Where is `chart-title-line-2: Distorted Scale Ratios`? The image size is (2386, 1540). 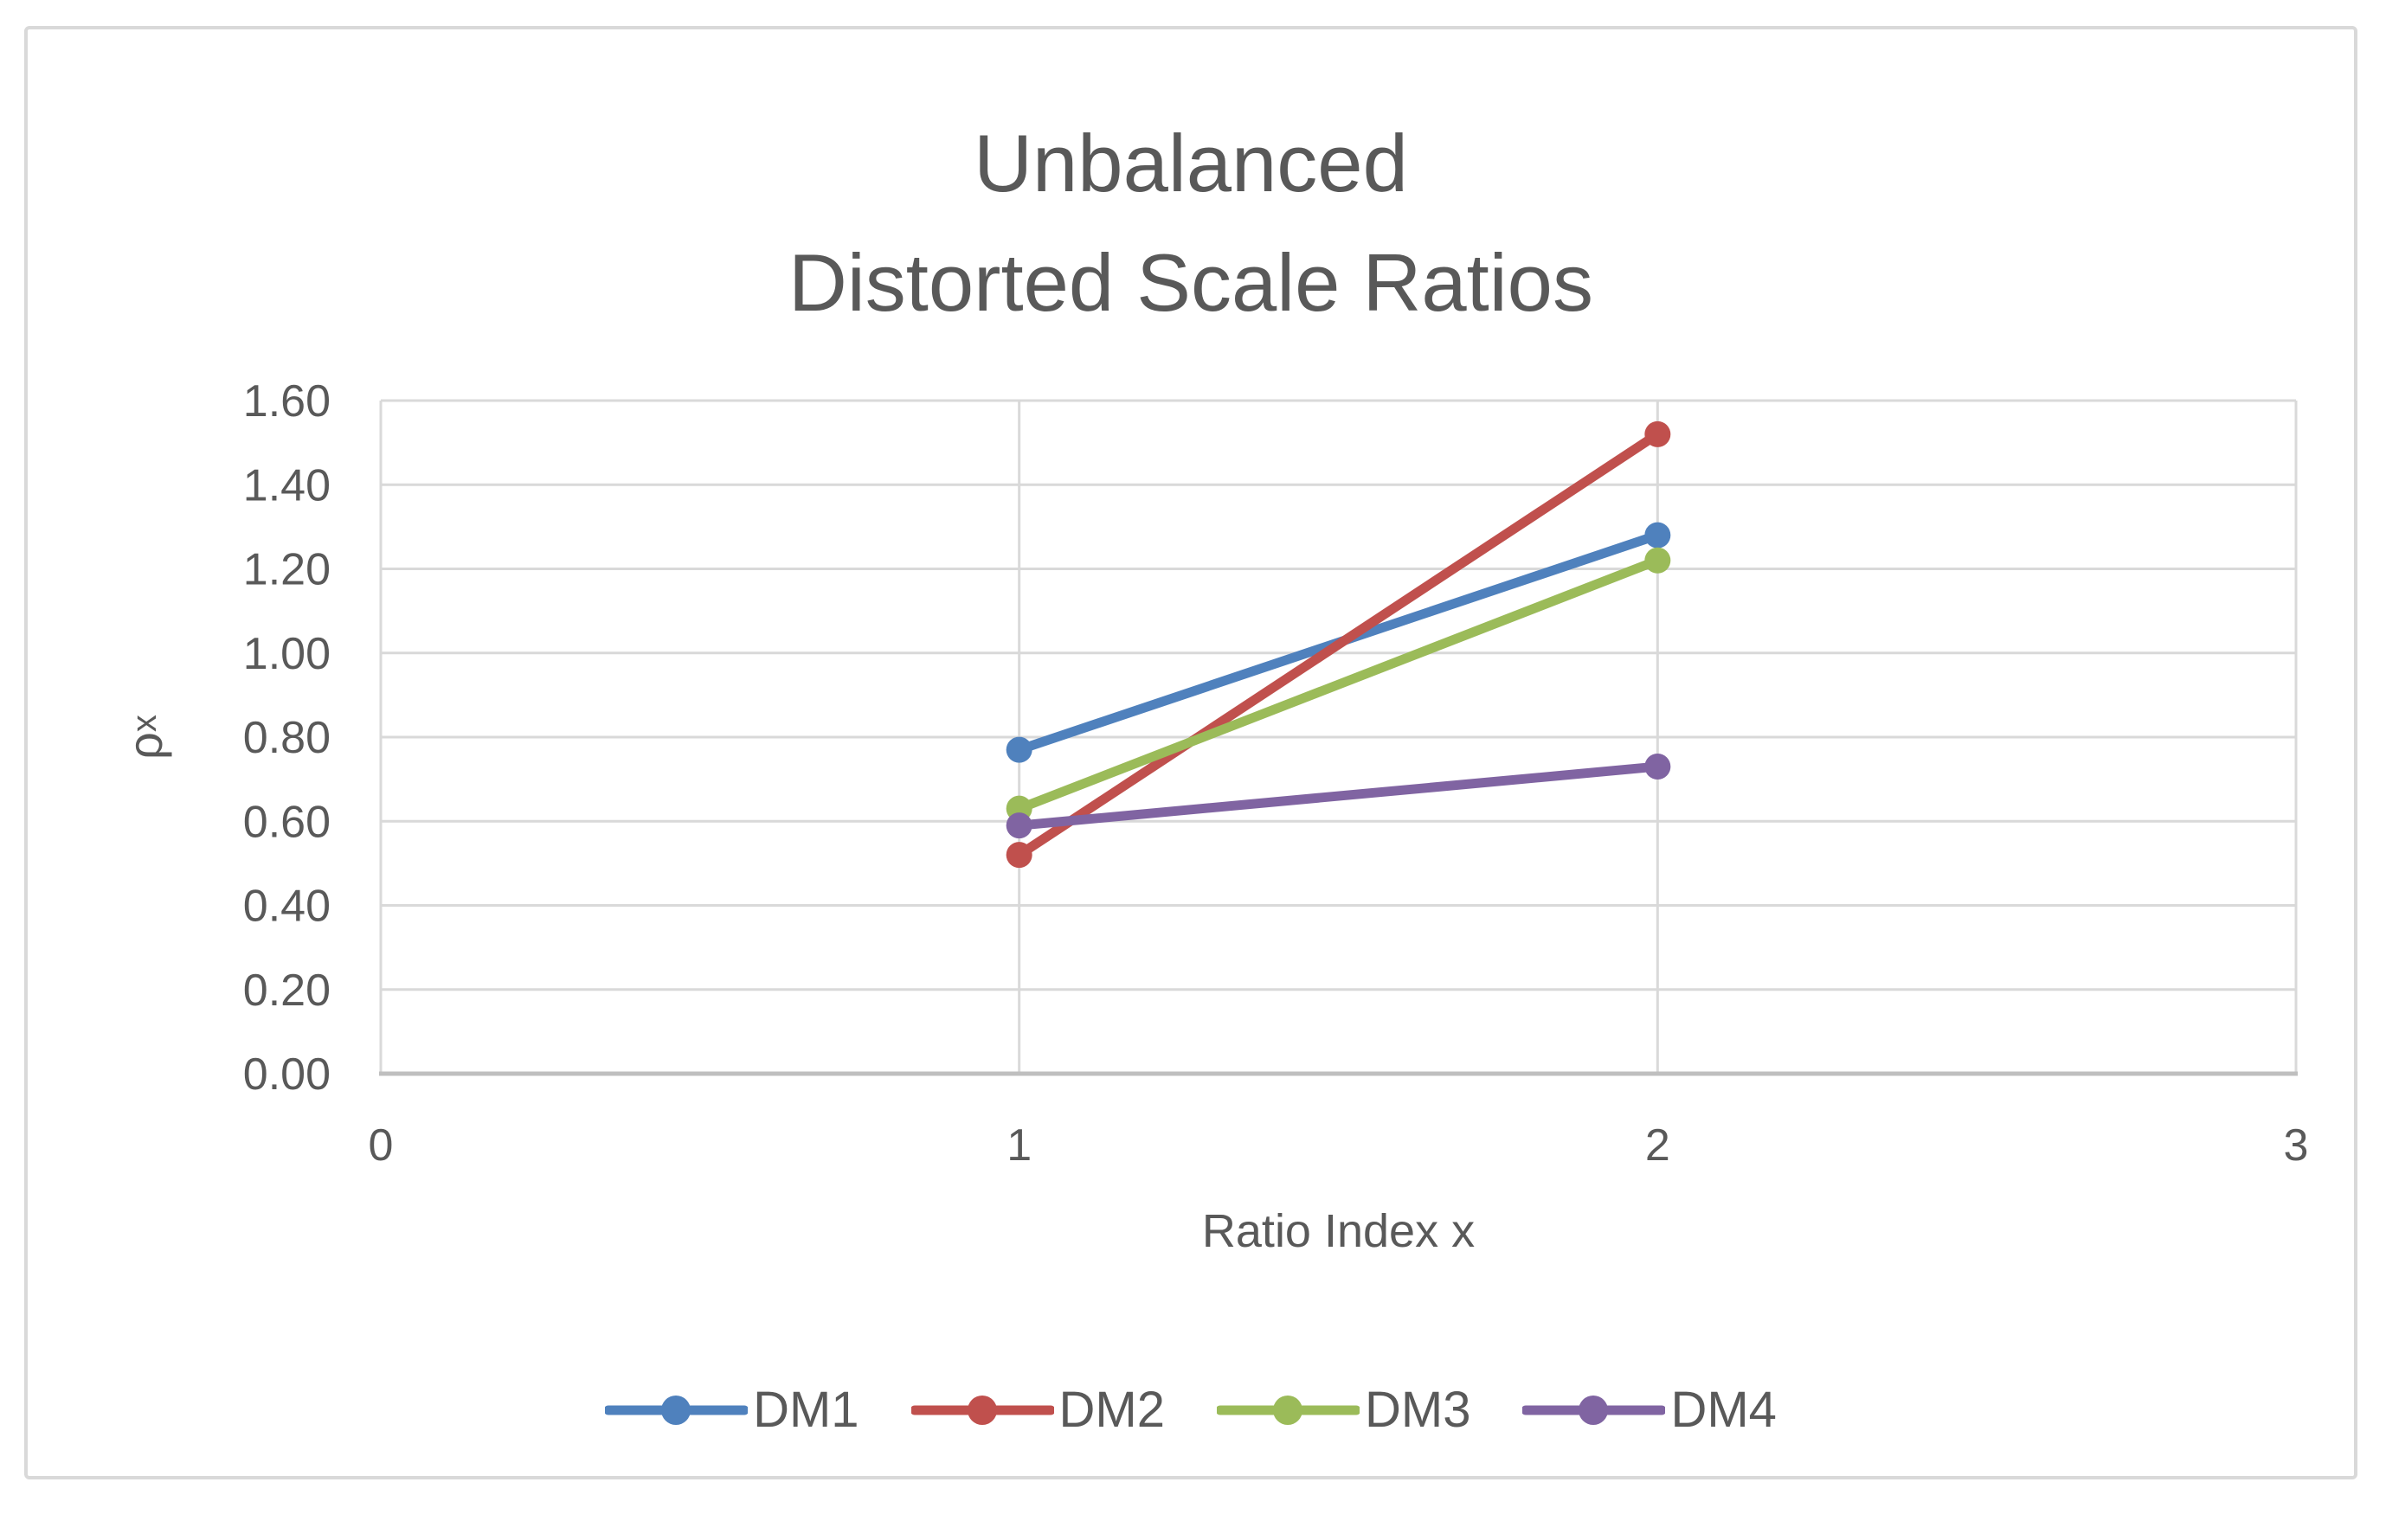 chart-title-line-2: Distorted Scale Ratios is located at coordinates (1190, 282).